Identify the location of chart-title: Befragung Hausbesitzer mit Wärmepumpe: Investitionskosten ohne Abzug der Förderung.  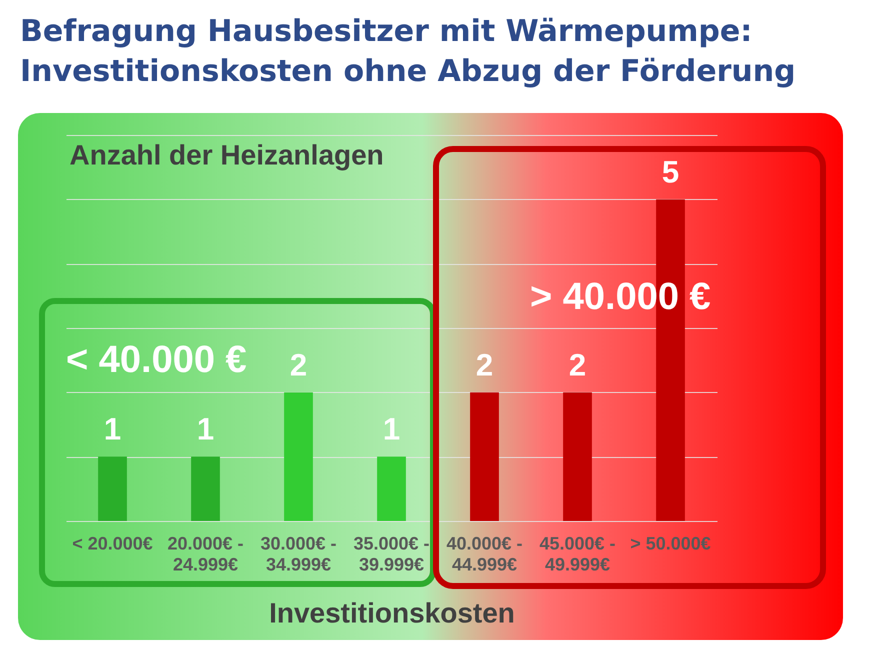
(408, 52).